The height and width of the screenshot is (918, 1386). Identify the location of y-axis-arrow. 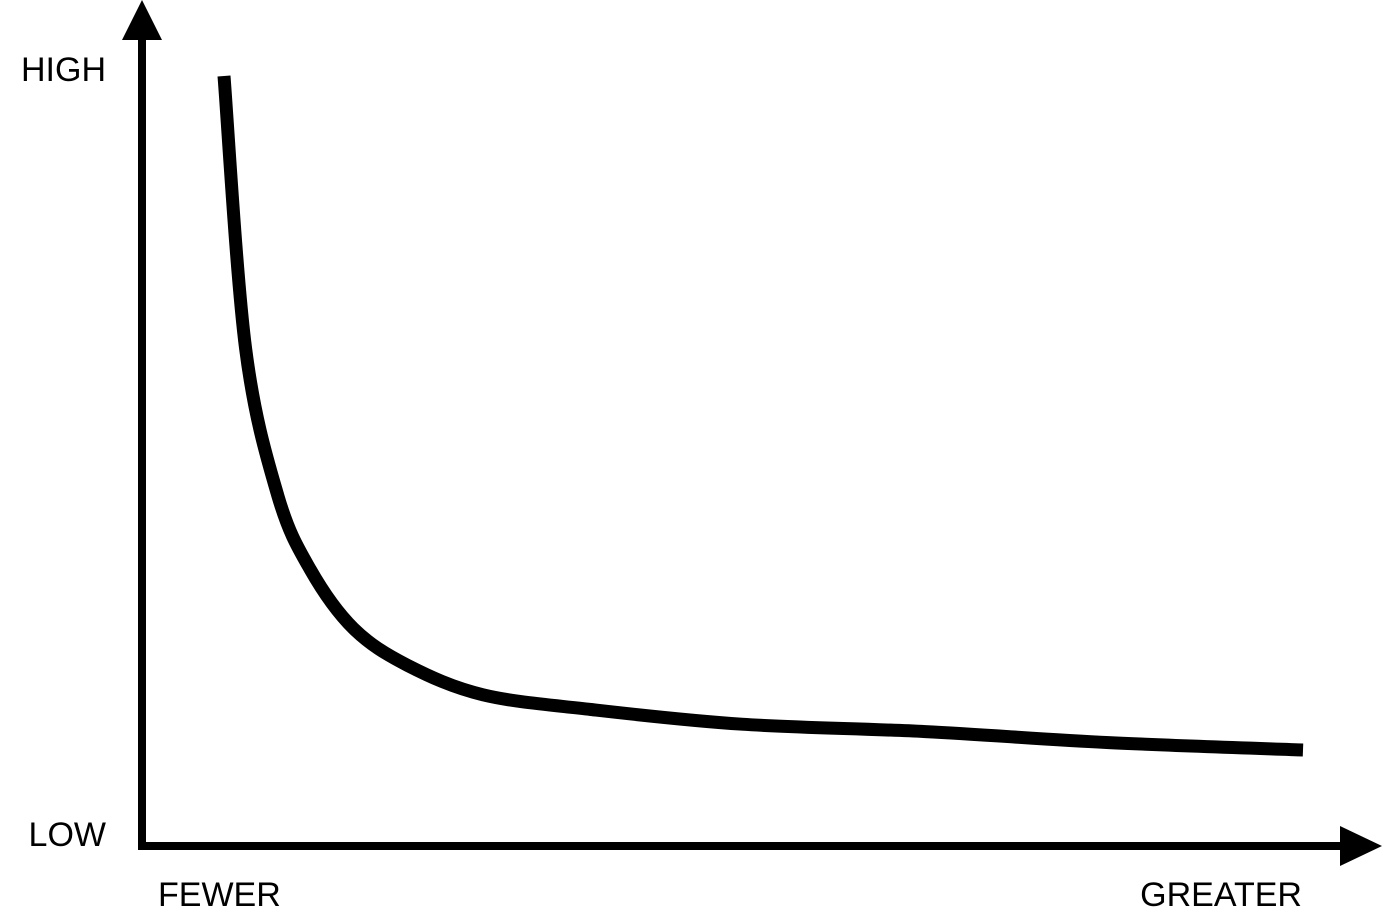
(142, 20).